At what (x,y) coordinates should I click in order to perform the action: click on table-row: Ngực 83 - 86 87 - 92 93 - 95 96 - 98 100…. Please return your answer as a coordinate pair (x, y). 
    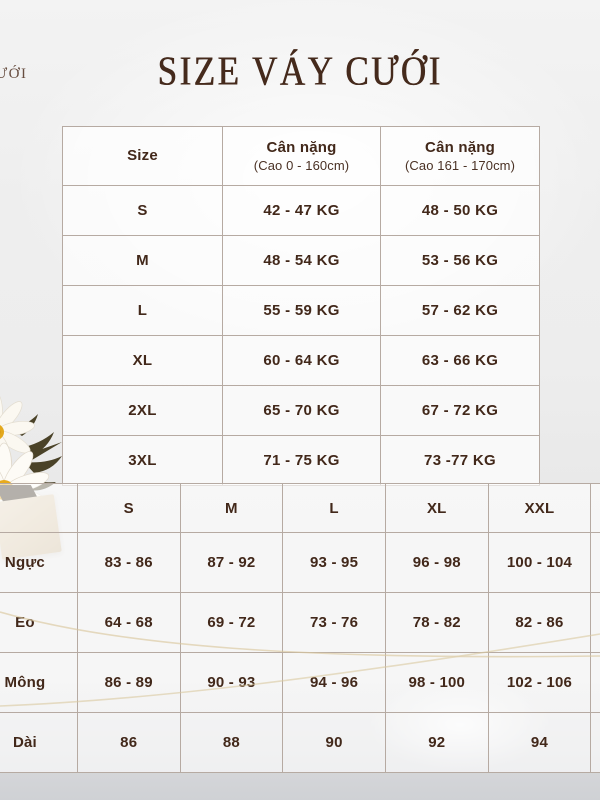
    Looking at the image, I should click on (300, 562).